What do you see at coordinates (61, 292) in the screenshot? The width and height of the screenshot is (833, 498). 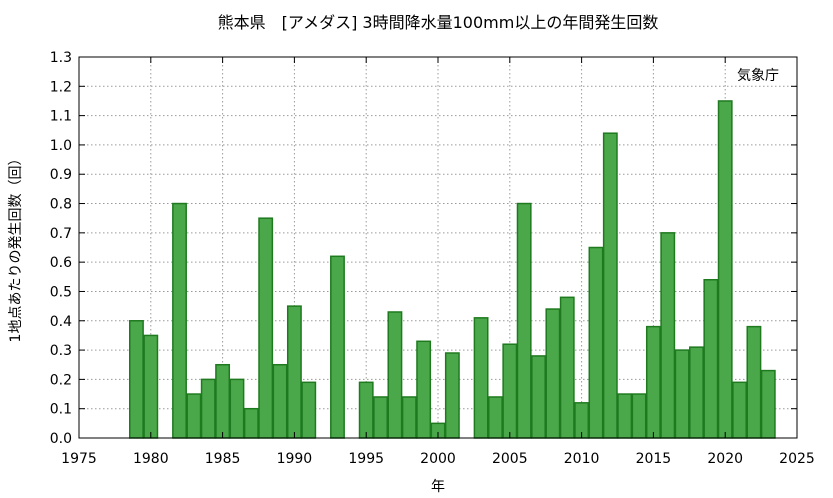 I see `y-tick-label: 0.5` at bounding box center [61, 292].